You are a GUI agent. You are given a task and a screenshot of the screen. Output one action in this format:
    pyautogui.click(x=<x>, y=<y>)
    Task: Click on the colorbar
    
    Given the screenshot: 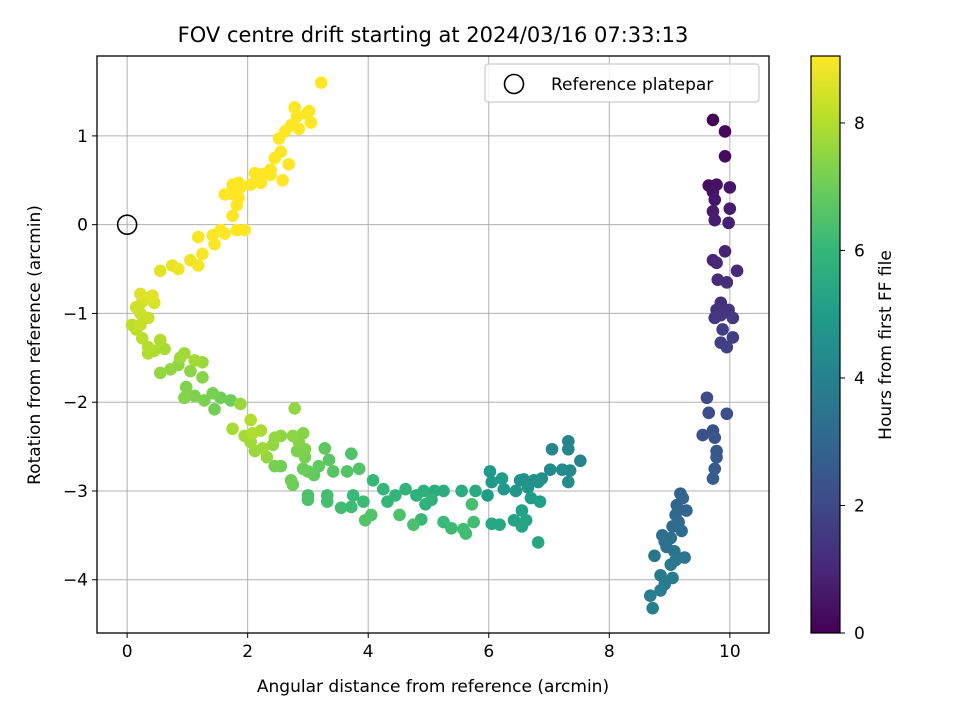 What is the action you would take?
    pyautogui.click(x=825, y=344)
    